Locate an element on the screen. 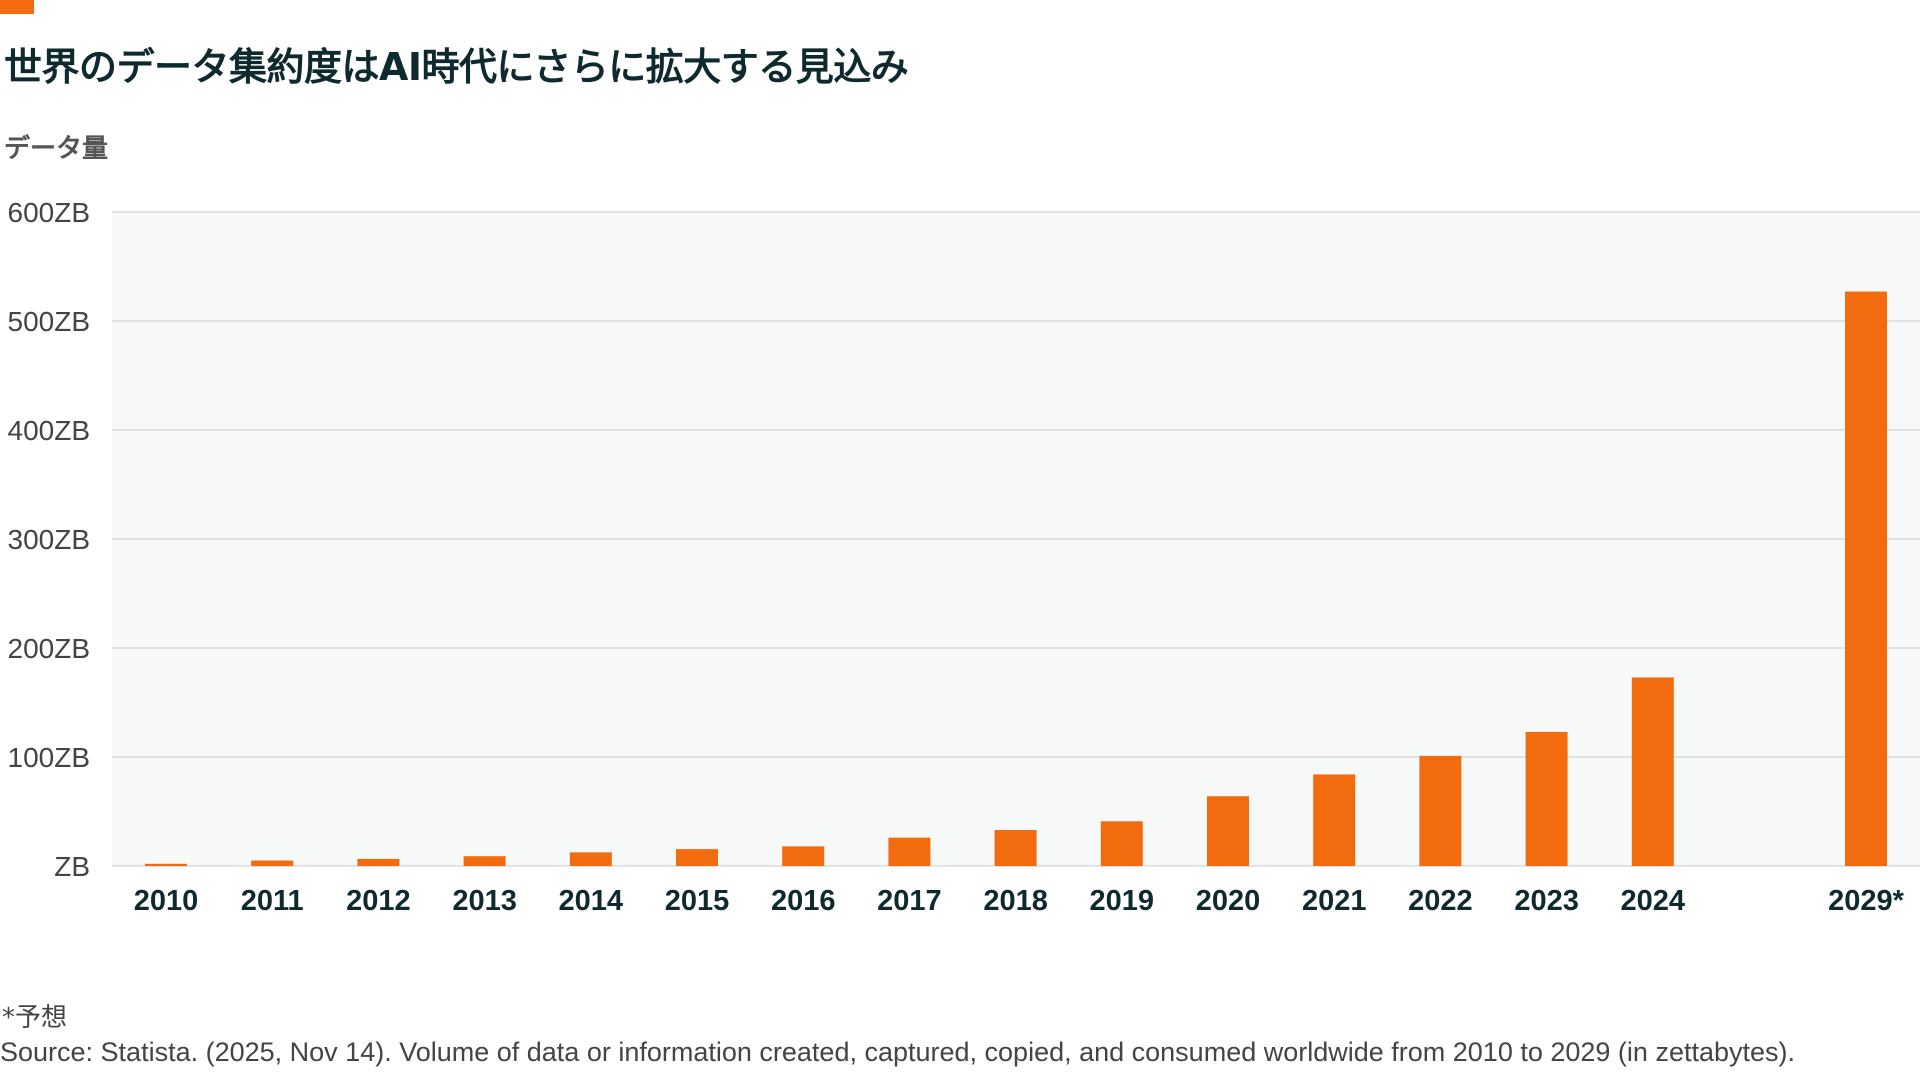 This screenshot has height=1072, width=1920. footnote: *予想 is located at coordinates (35, 1018).